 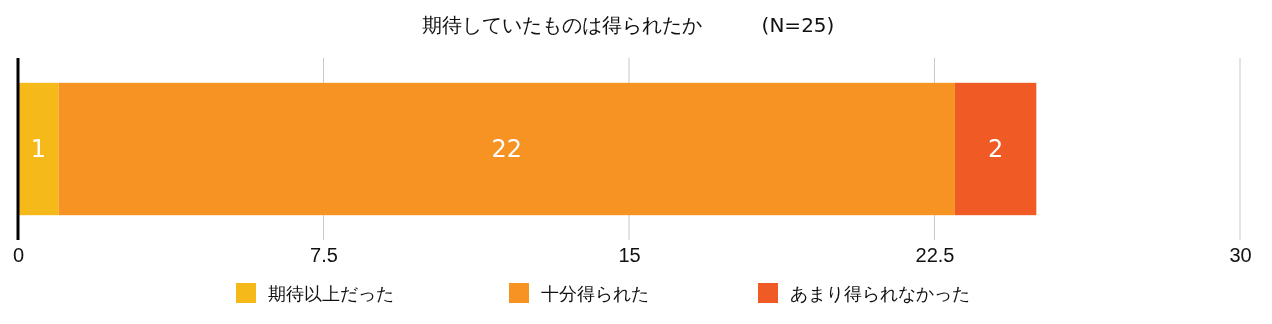 I want to click on x-tick-label: 0, so click(x=18, y=255).